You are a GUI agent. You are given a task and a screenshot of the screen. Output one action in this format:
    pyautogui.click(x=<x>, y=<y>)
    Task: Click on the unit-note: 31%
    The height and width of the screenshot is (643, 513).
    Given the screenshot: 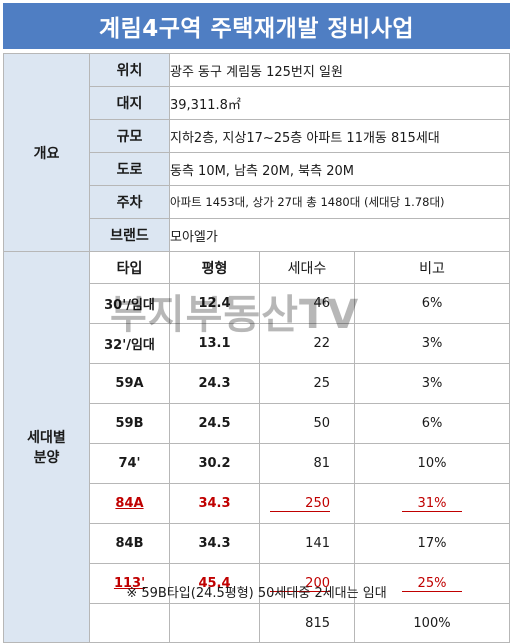 What is the action you would take?
    pyautogui.click(x=432, y=503)
    